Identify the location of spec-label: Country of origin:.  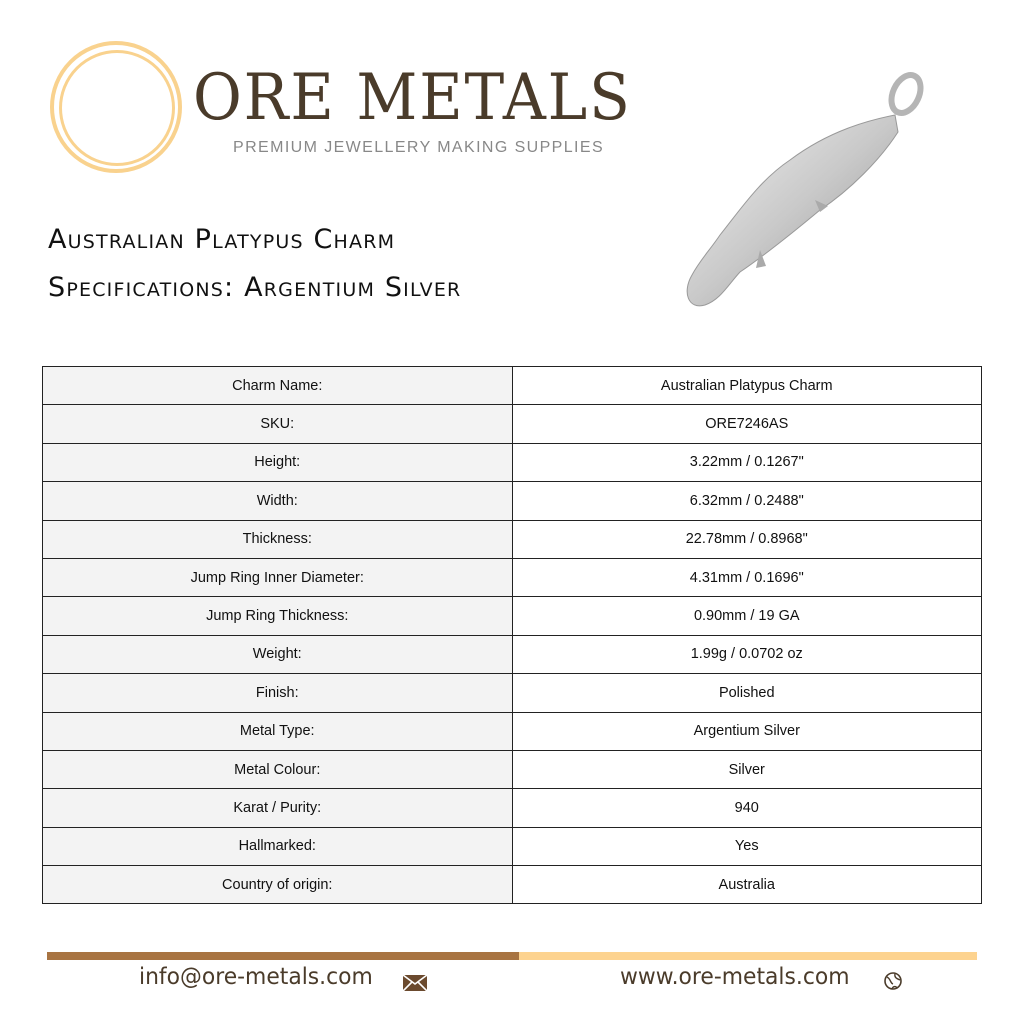
(277, 885).